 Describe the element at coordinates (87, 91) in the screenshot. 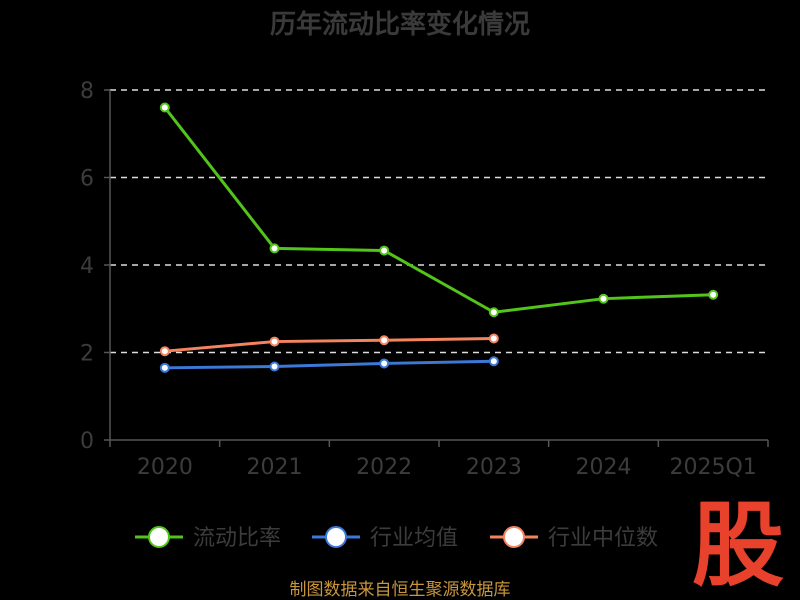

I see `y-tick-label: 8` at that location.